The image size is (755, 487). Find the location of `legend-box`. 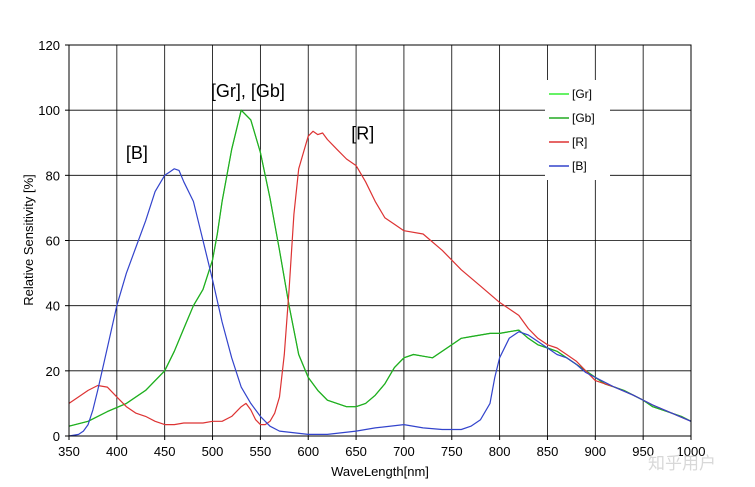

legend-box is located at coordinates (577, 130).